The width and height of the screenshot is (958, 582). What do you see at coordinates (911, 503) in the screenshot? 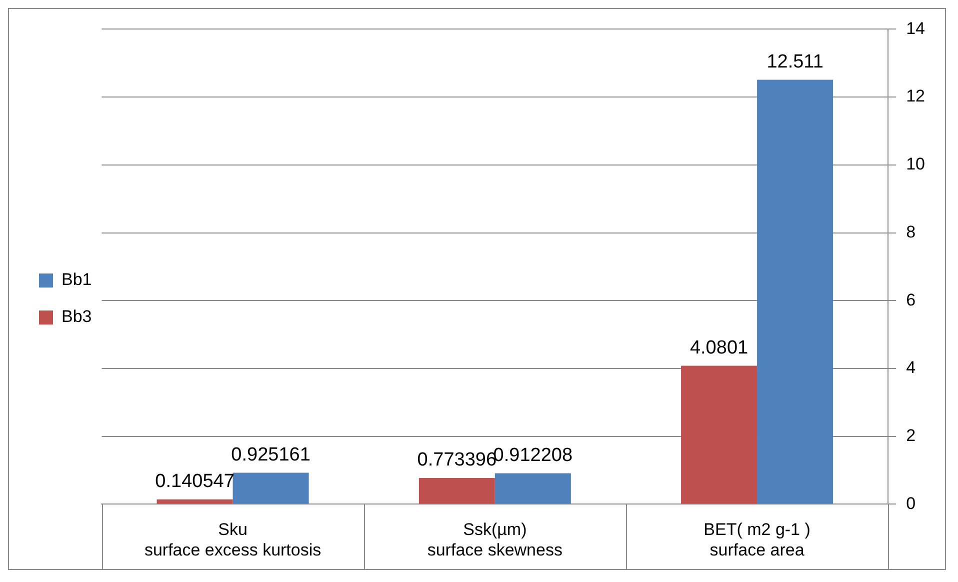
I see `y-tick-label: 0` at bounding box center [911, 503].